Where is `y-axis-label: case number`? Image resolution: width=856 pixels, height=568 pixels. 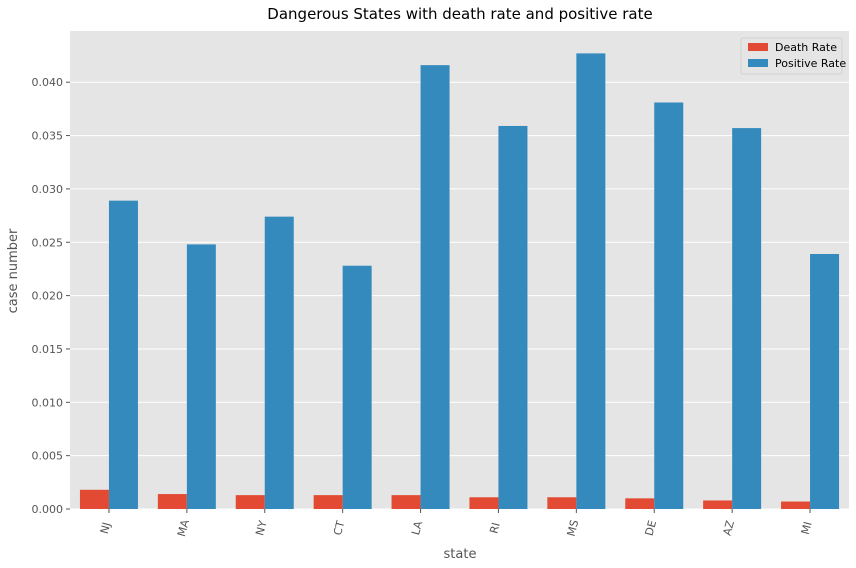 y-axis-label: case number is located at coordinates (13, 270).